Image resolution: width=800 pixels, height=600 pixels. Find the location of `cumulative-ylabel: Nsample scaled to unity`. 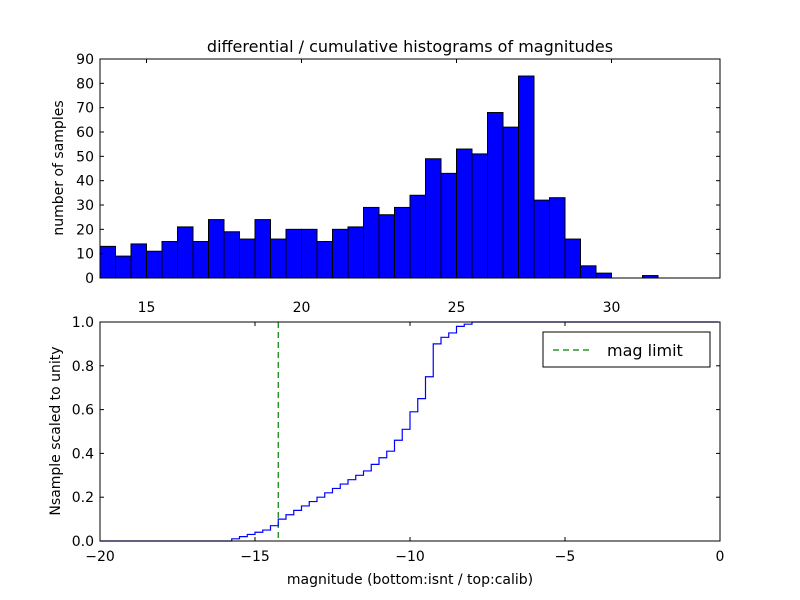

cumulative-ylabel: Nsample scaled to unity is located at coordinates (56, 430).